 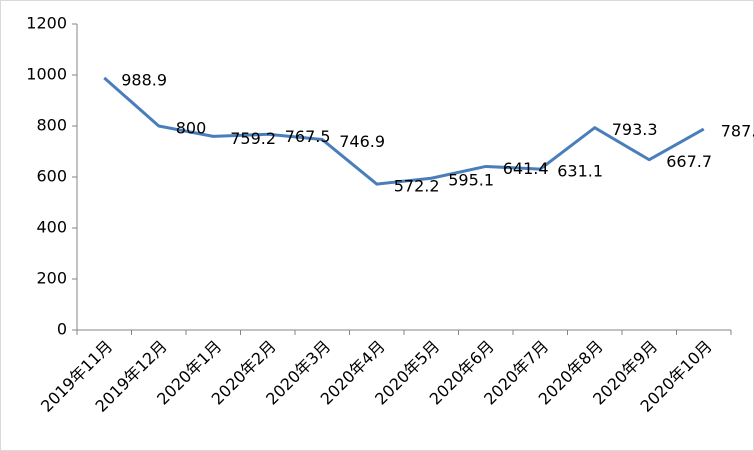 I want to click on y-tick-label: 400, so click(x=51, y=227).